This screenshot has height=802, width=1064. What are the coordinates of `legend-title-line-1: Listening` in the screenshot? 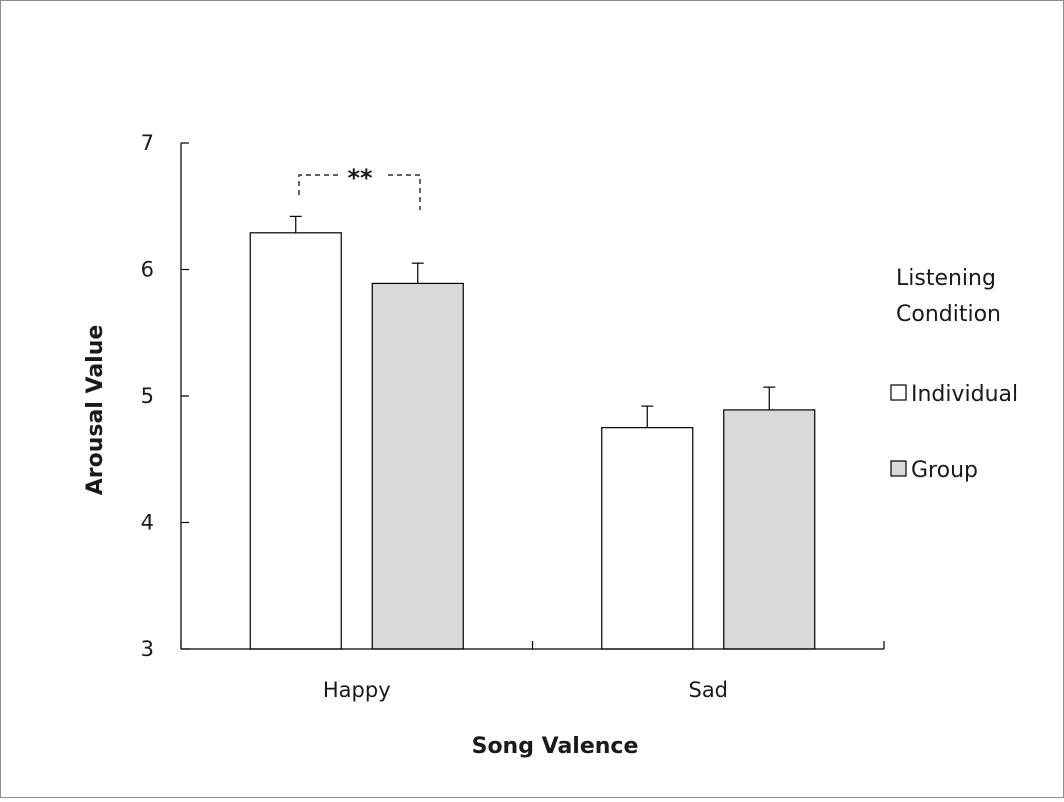 It's located at (946, 278).